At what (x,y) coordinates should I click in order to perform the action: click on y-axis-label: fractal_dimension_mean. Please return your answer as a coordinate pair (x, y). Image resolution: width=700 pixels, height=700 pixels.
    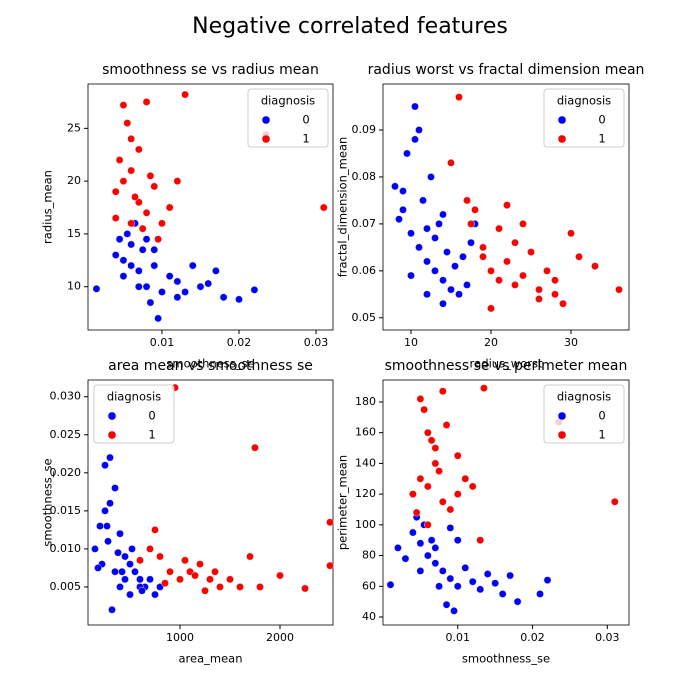
    Looking at the image, I should click on (343, 207).